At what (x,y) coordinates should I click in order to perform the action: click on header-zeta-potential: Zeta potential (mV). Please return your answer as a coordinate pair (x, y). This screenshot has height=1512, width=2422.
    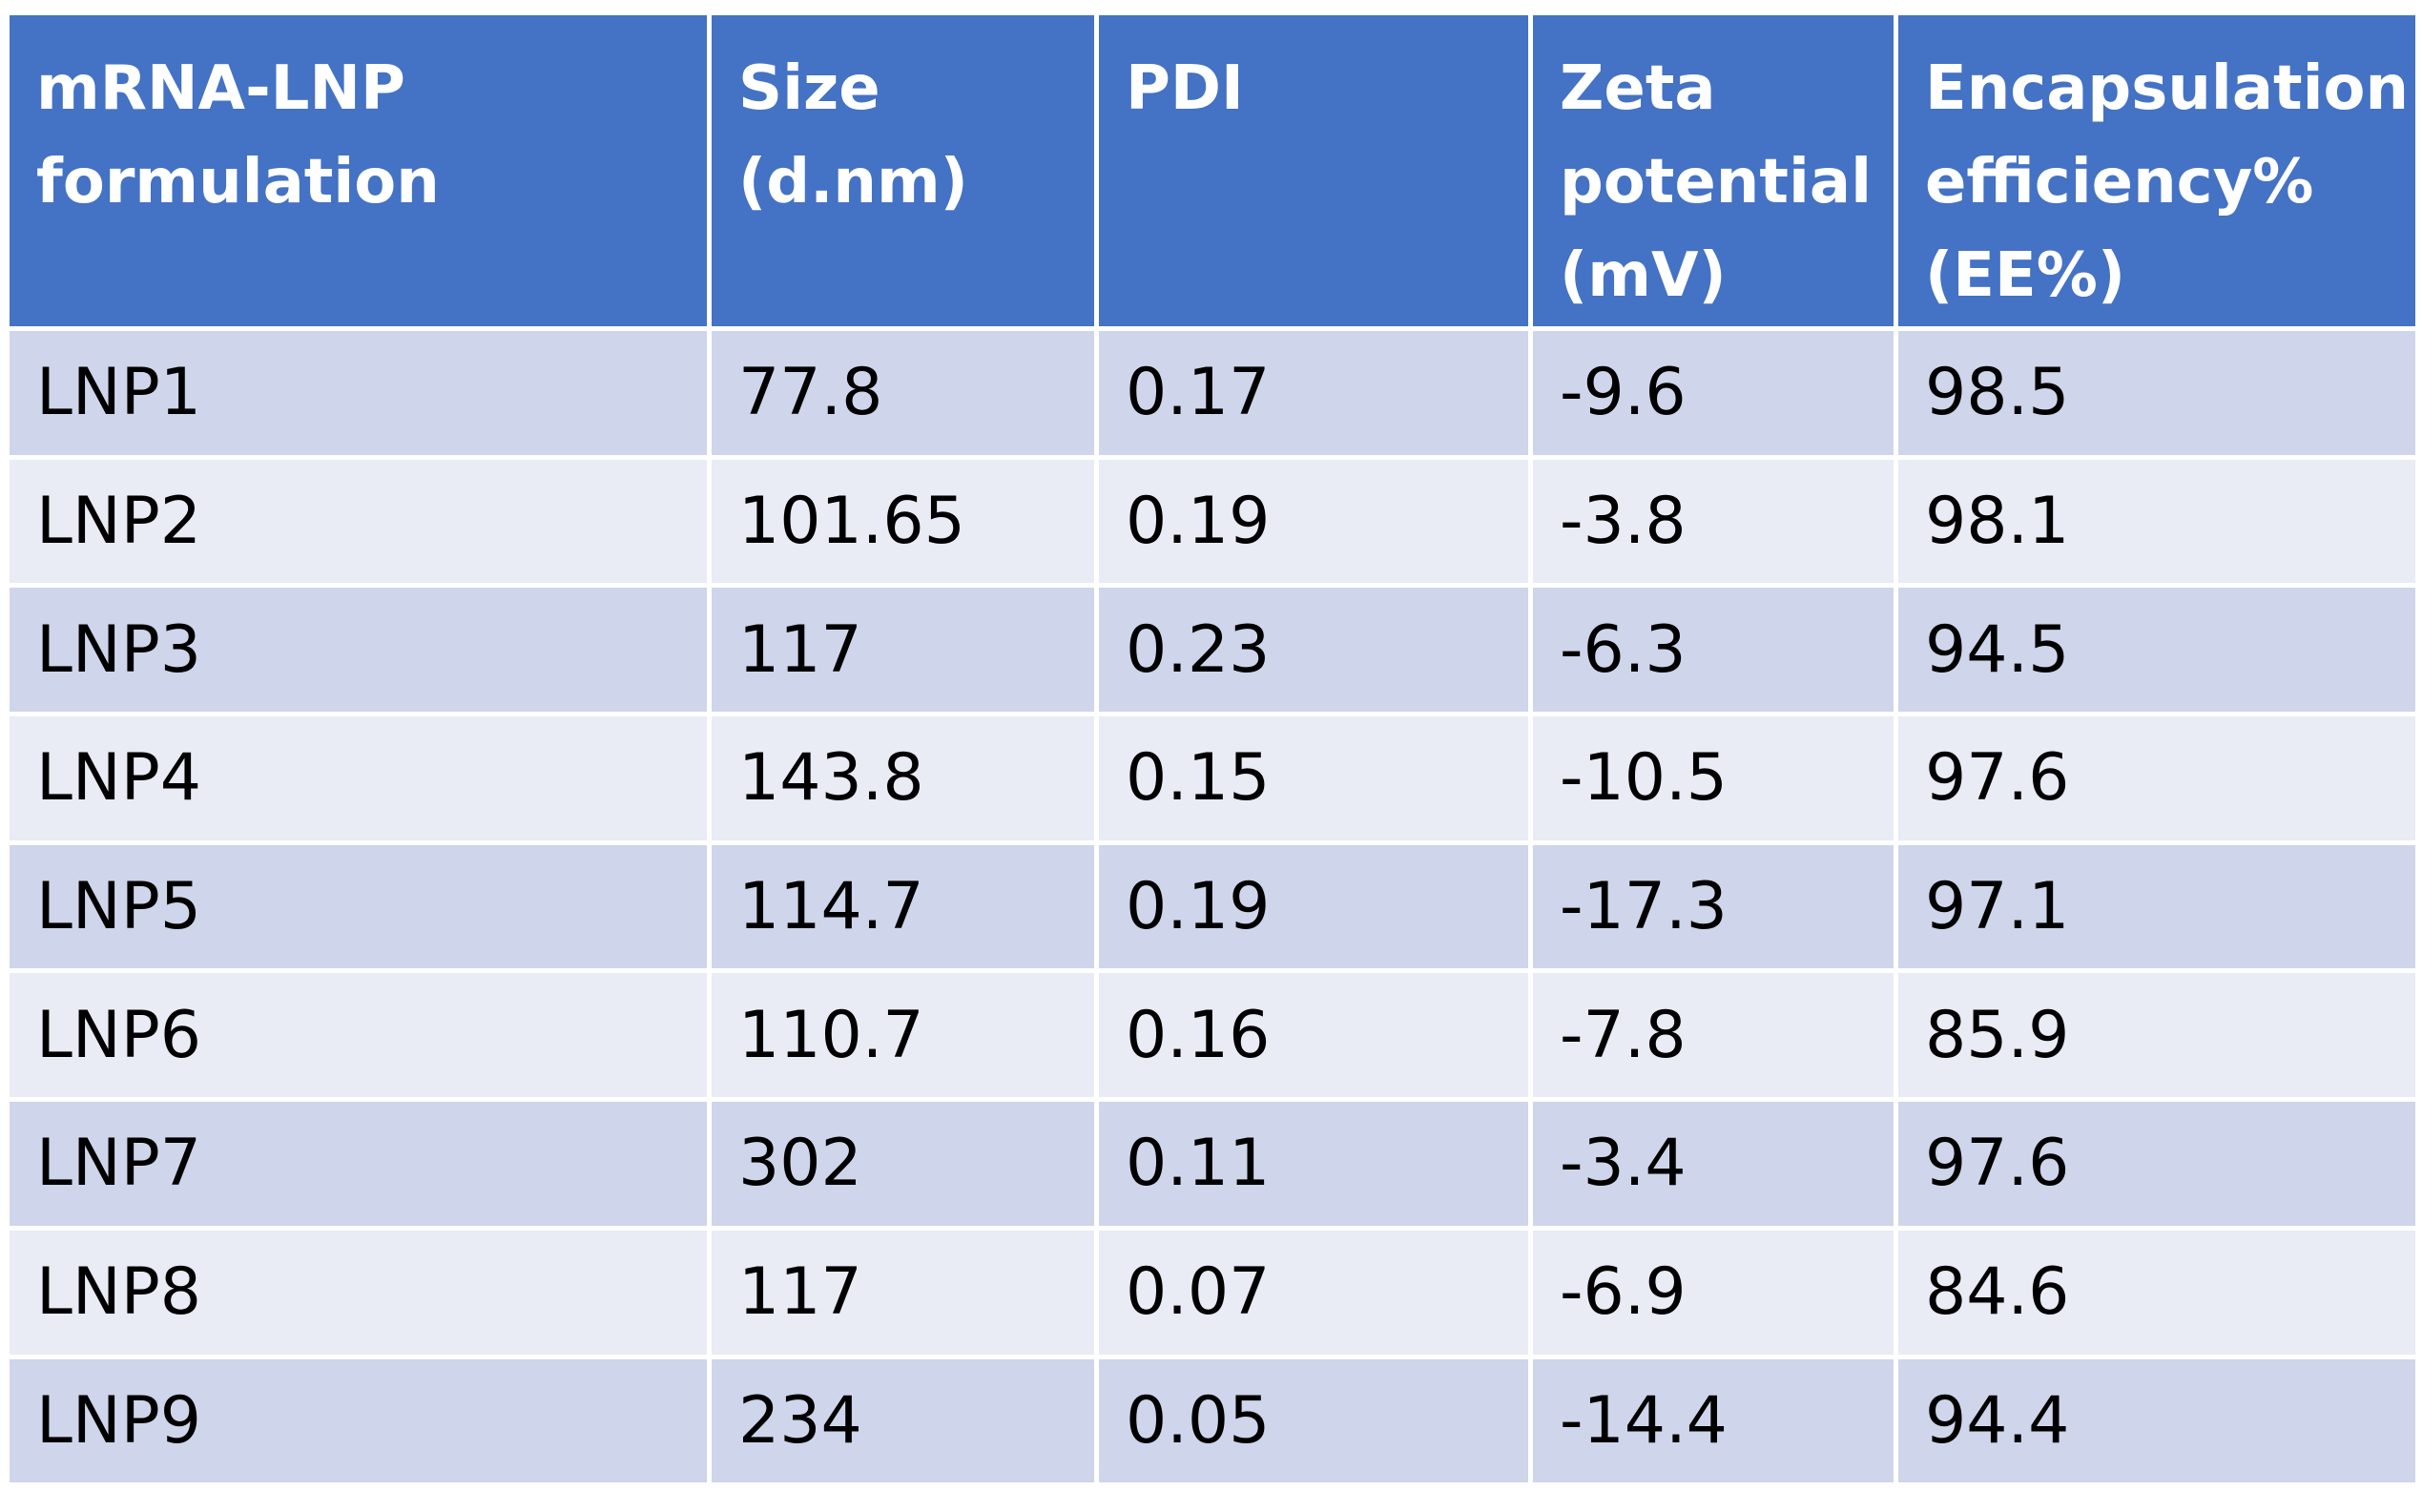
    Looking at the image, I should click on (1713, 171).